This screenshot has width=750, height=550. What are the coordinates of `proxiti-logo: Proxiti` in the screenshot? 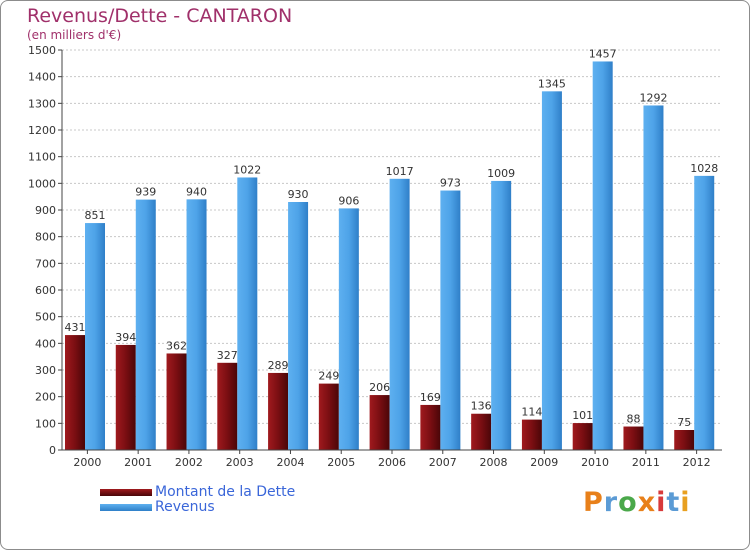 It's located at (637, 502).